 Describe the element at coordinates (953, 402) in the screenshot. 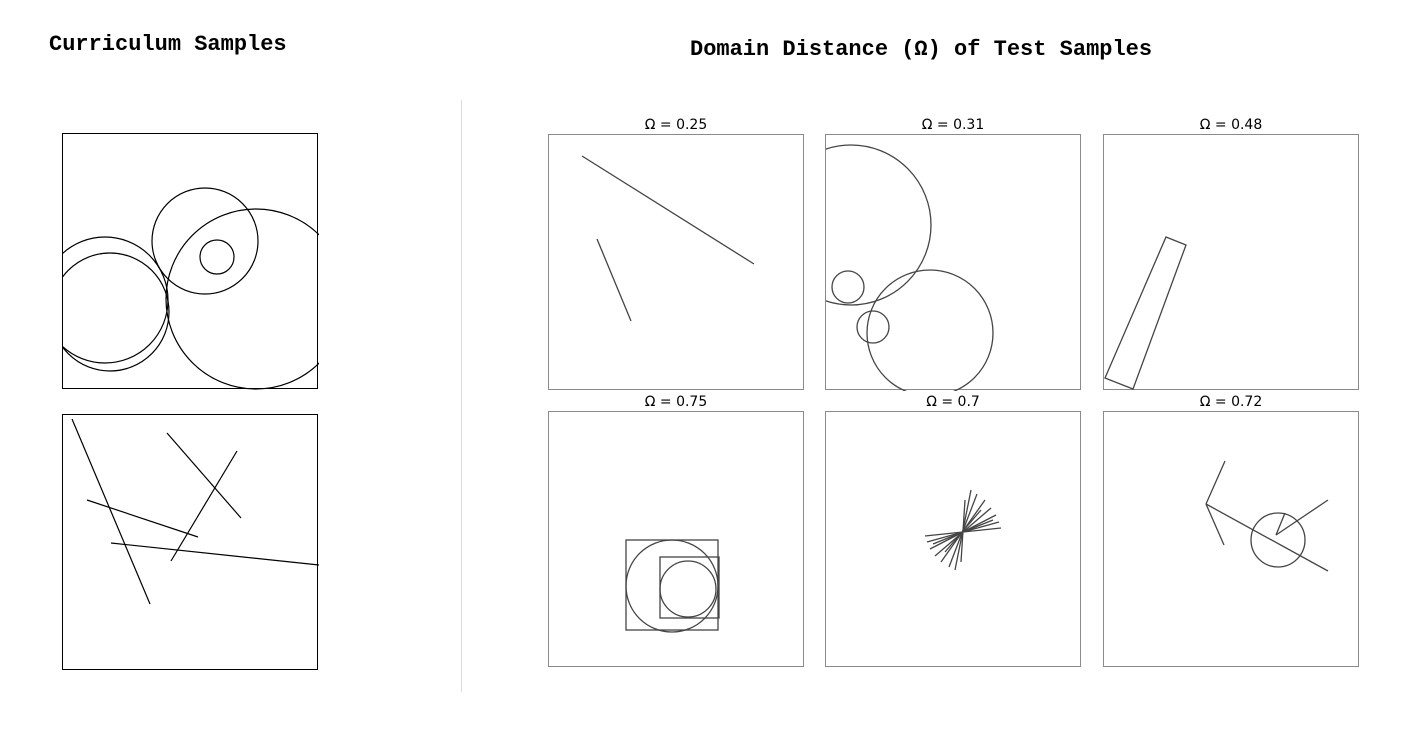

I see `test-sample-5-label: Ω = 0.7` at that location.